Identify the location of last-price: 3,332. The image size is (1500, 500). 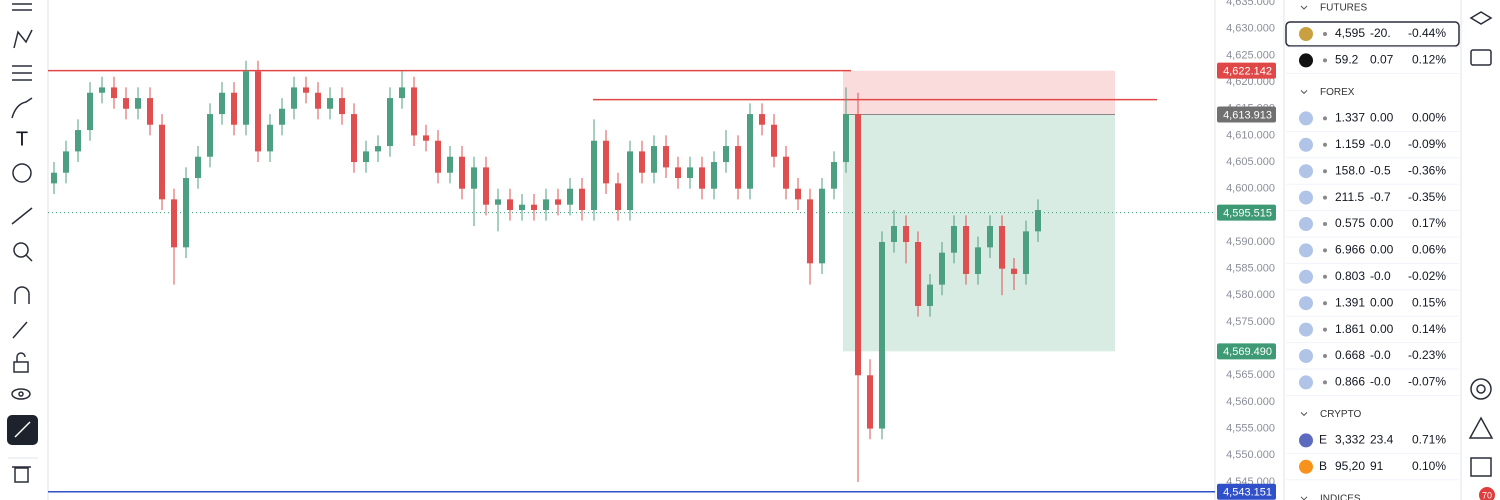
(1350, 440).